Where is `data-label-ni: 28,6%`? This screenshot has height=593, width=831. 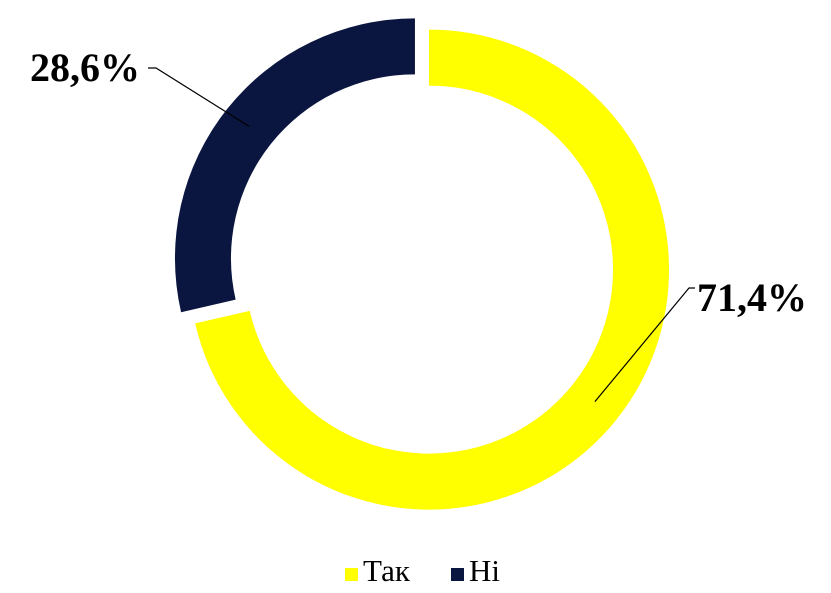 data-label-ni: 28,6% is located at coordinates (85, 67).